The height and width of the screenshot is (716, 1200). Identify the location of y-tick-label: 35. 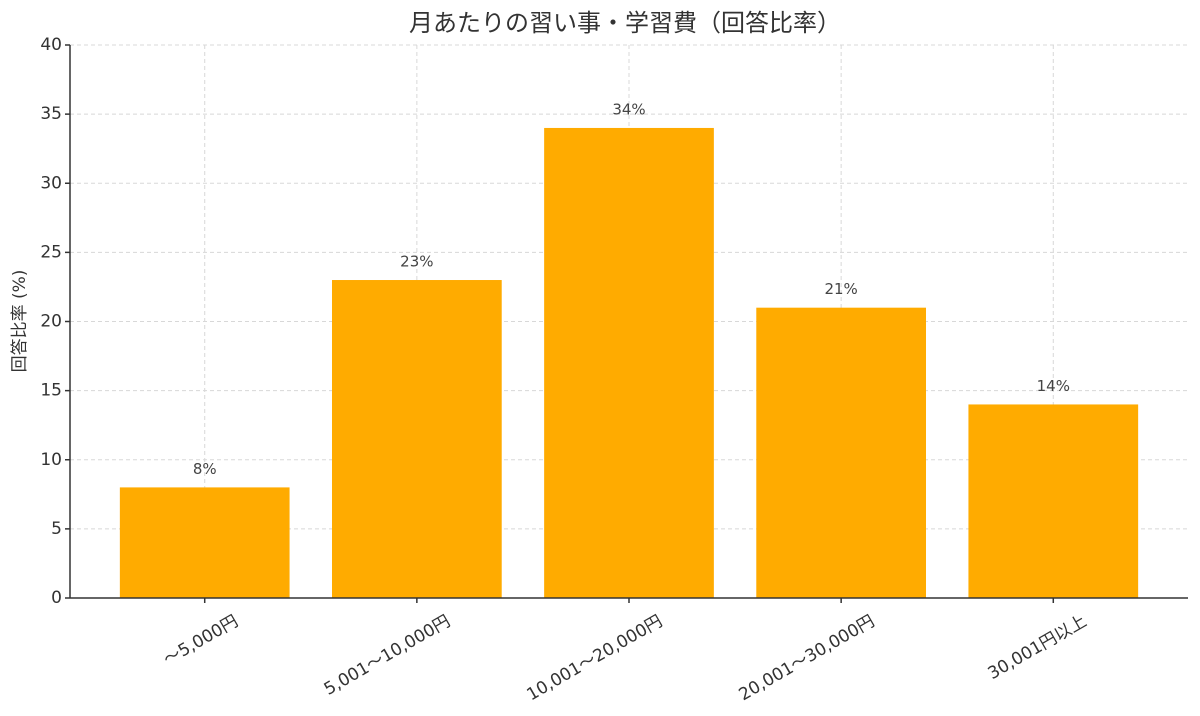
(51, 114).